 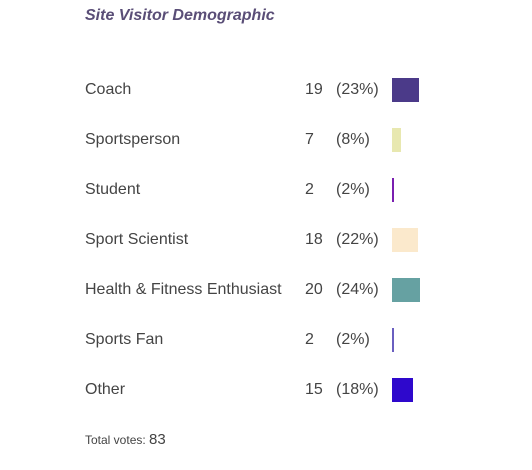 What do you see at coordinates (266, 390) in the screenshot?
I see `poll-option-row: Other 15 (18%)` at bounding box center [266, 390].